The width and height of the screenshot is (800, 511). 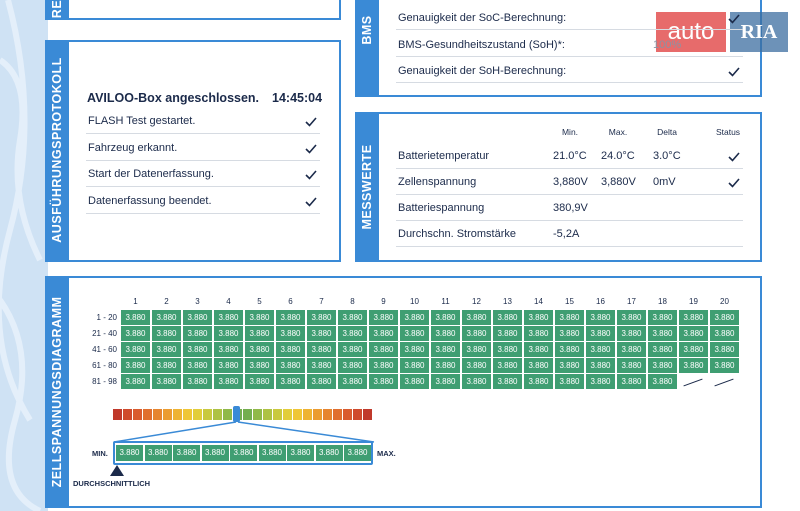 What do you see at coordinates (104, 381) in the screenshot?
I see `row-range: 81 - 98` at bounding box center [104, 381].